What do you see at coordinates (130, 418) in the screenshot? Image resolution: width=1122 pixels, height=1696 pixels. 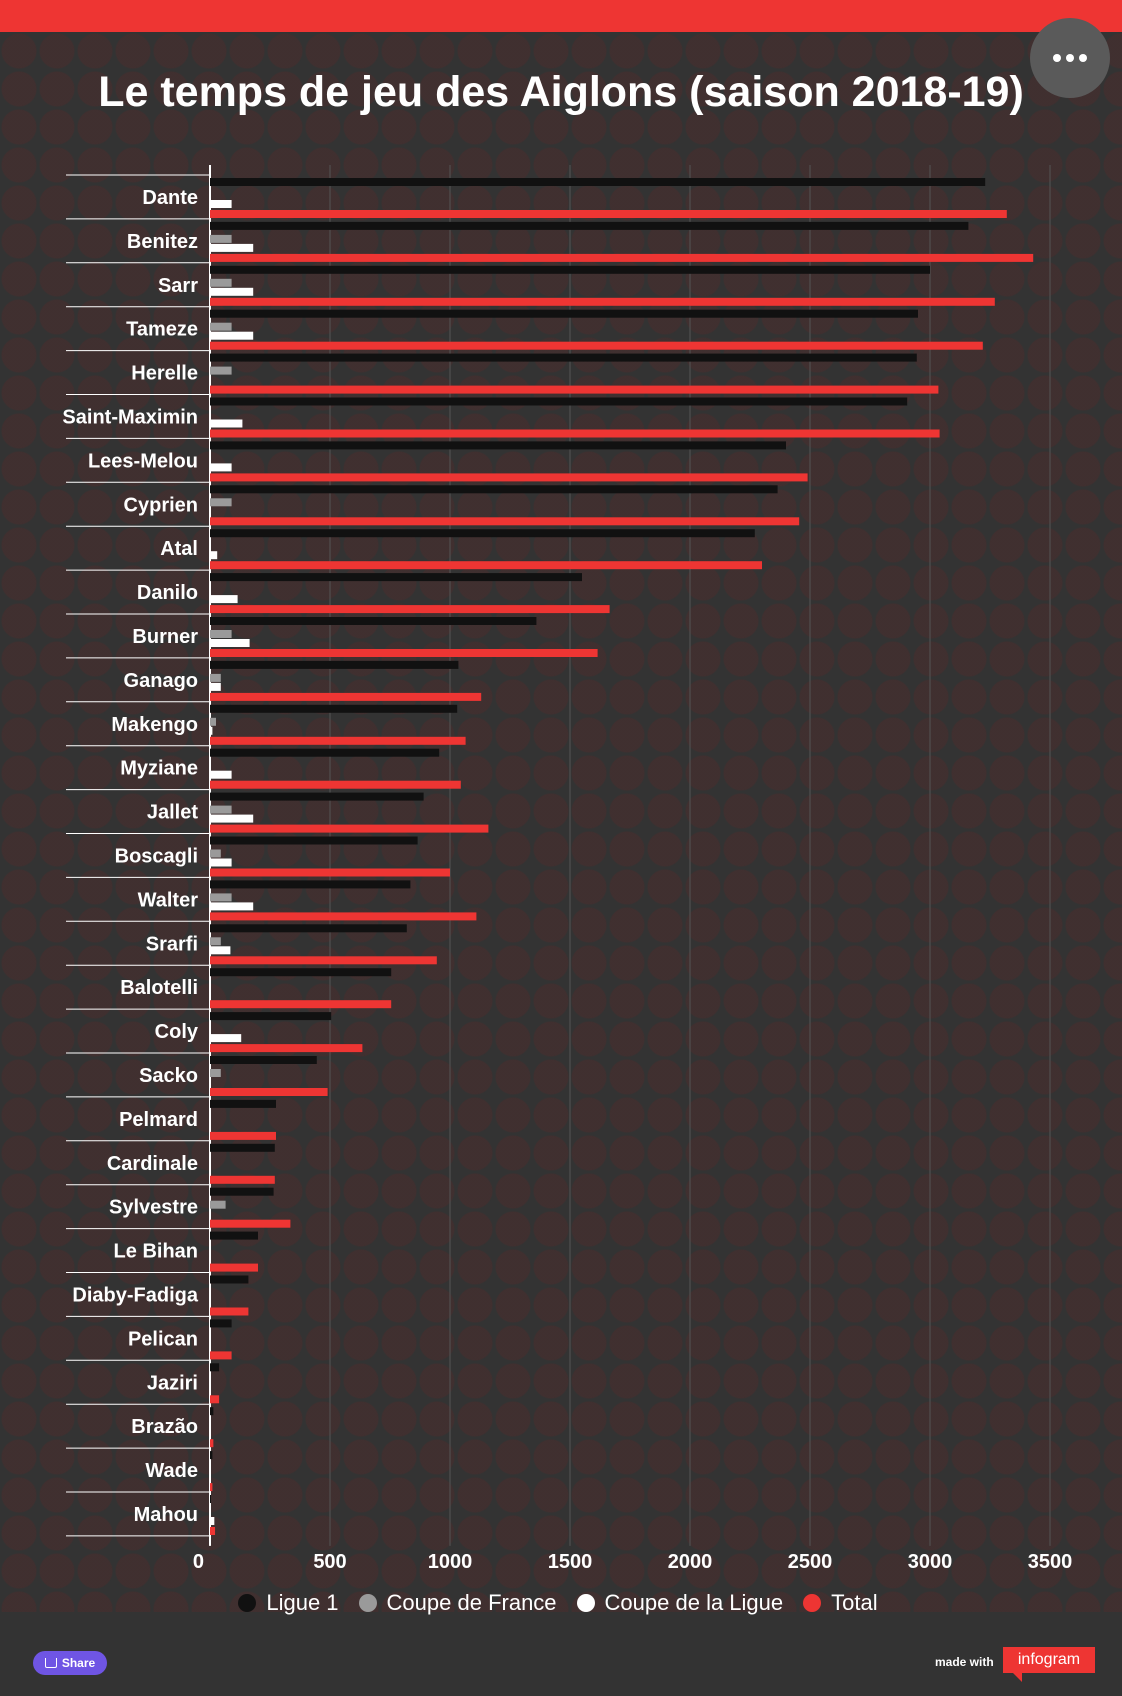 I see `category-label: Saint-Maximin` at bounding box center [130, 418].